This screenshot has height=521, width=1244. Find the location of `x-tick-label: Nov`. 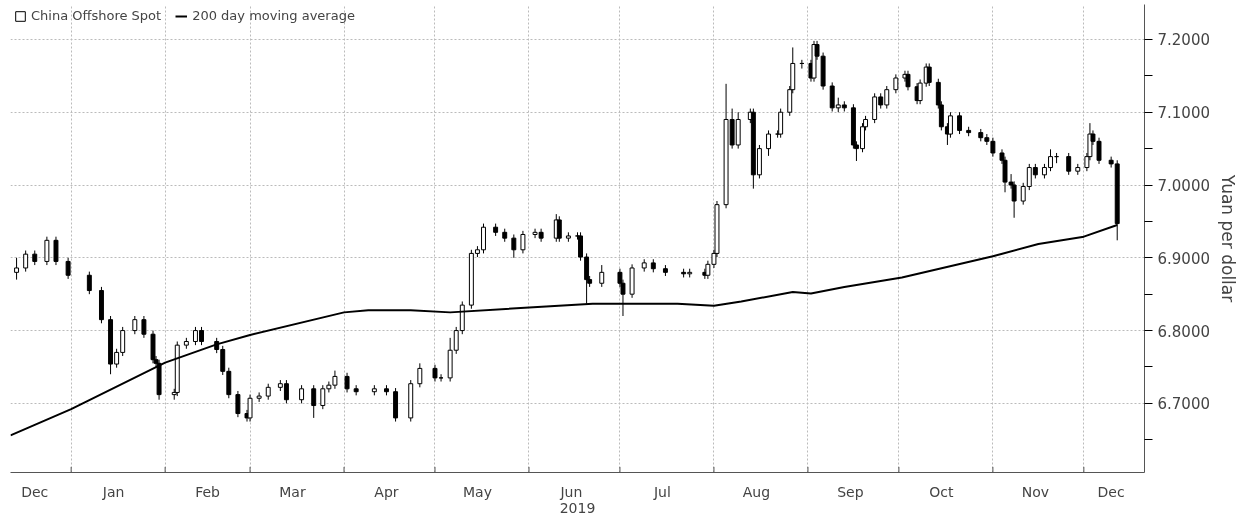

x-tick-label: Nov is located at coordinates (1035, 491).